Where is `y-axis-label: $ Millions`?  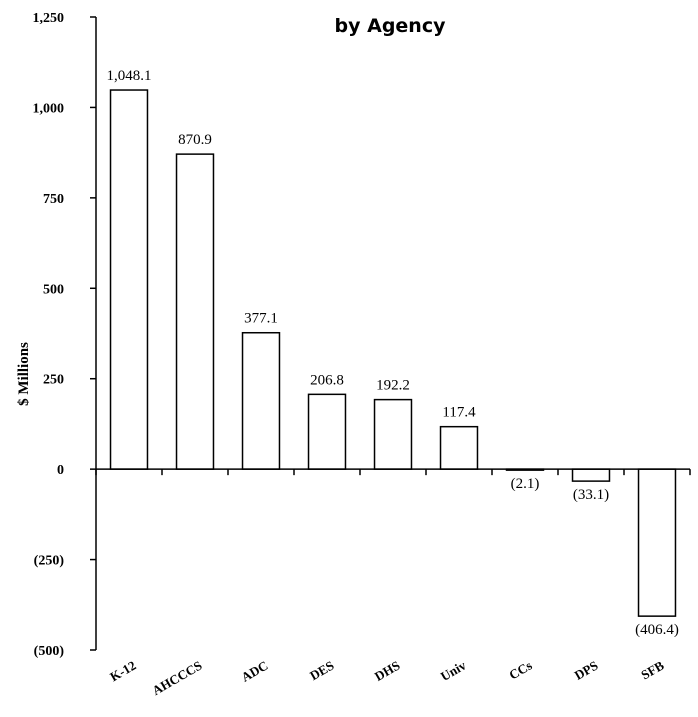 y-axis-label: $ Millions is located at coordinates (24, 374).